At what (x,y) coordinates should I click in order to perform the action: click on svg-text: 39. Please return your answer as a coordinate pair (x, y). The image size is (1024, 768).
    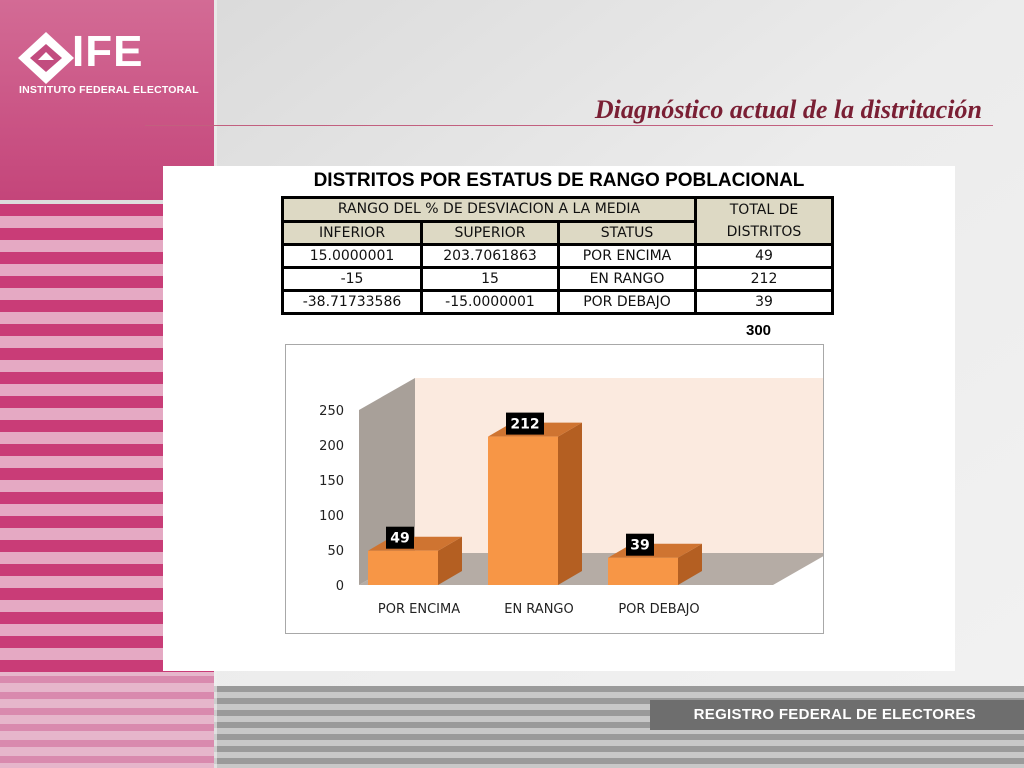
    Looking at the image, I should click on (639, 546).